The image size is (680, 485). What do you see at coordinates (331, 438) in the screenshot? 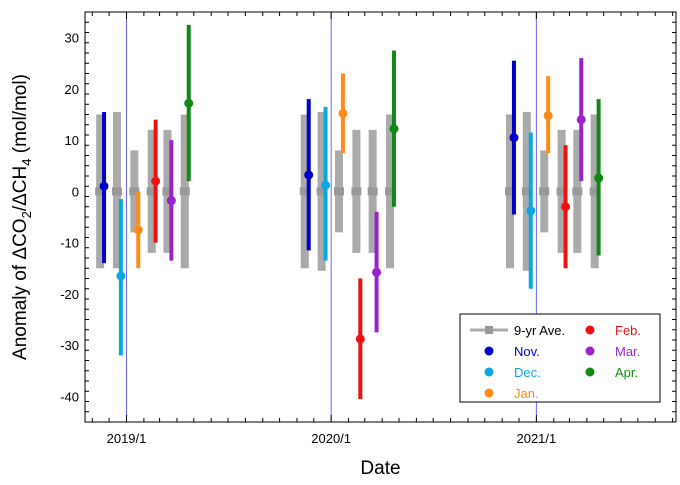
I see `x-tick-label: 2020/1` at bounding box center [331, 438].